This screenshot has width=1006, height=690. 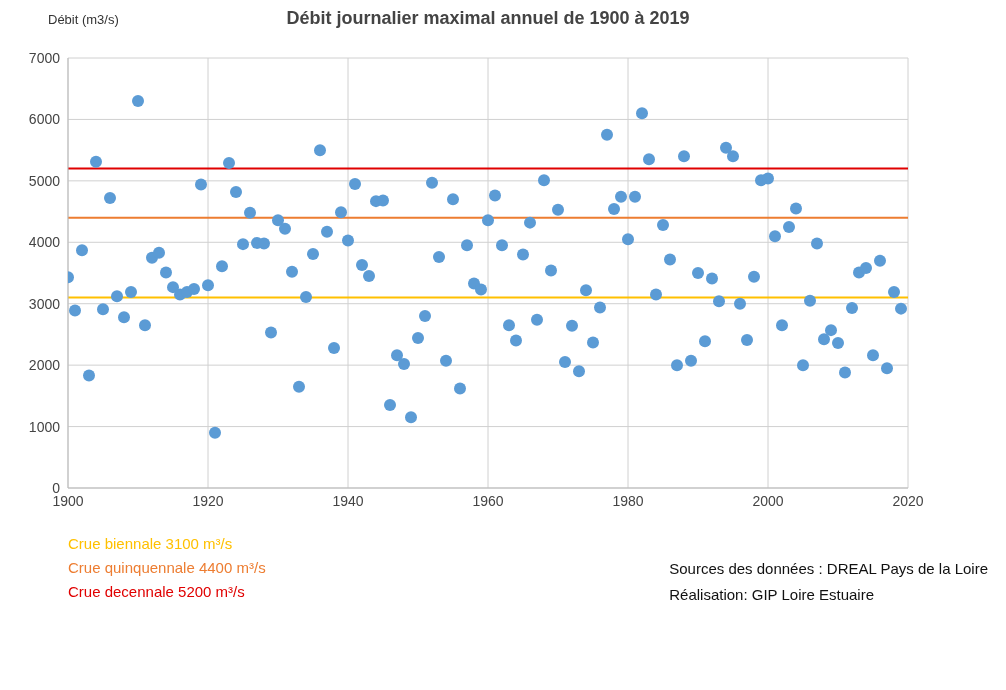 What do you see at coordinates (768, 500) in the screenshot?
I see `x-tick-label: 2000` at bounding box center [768, 500].